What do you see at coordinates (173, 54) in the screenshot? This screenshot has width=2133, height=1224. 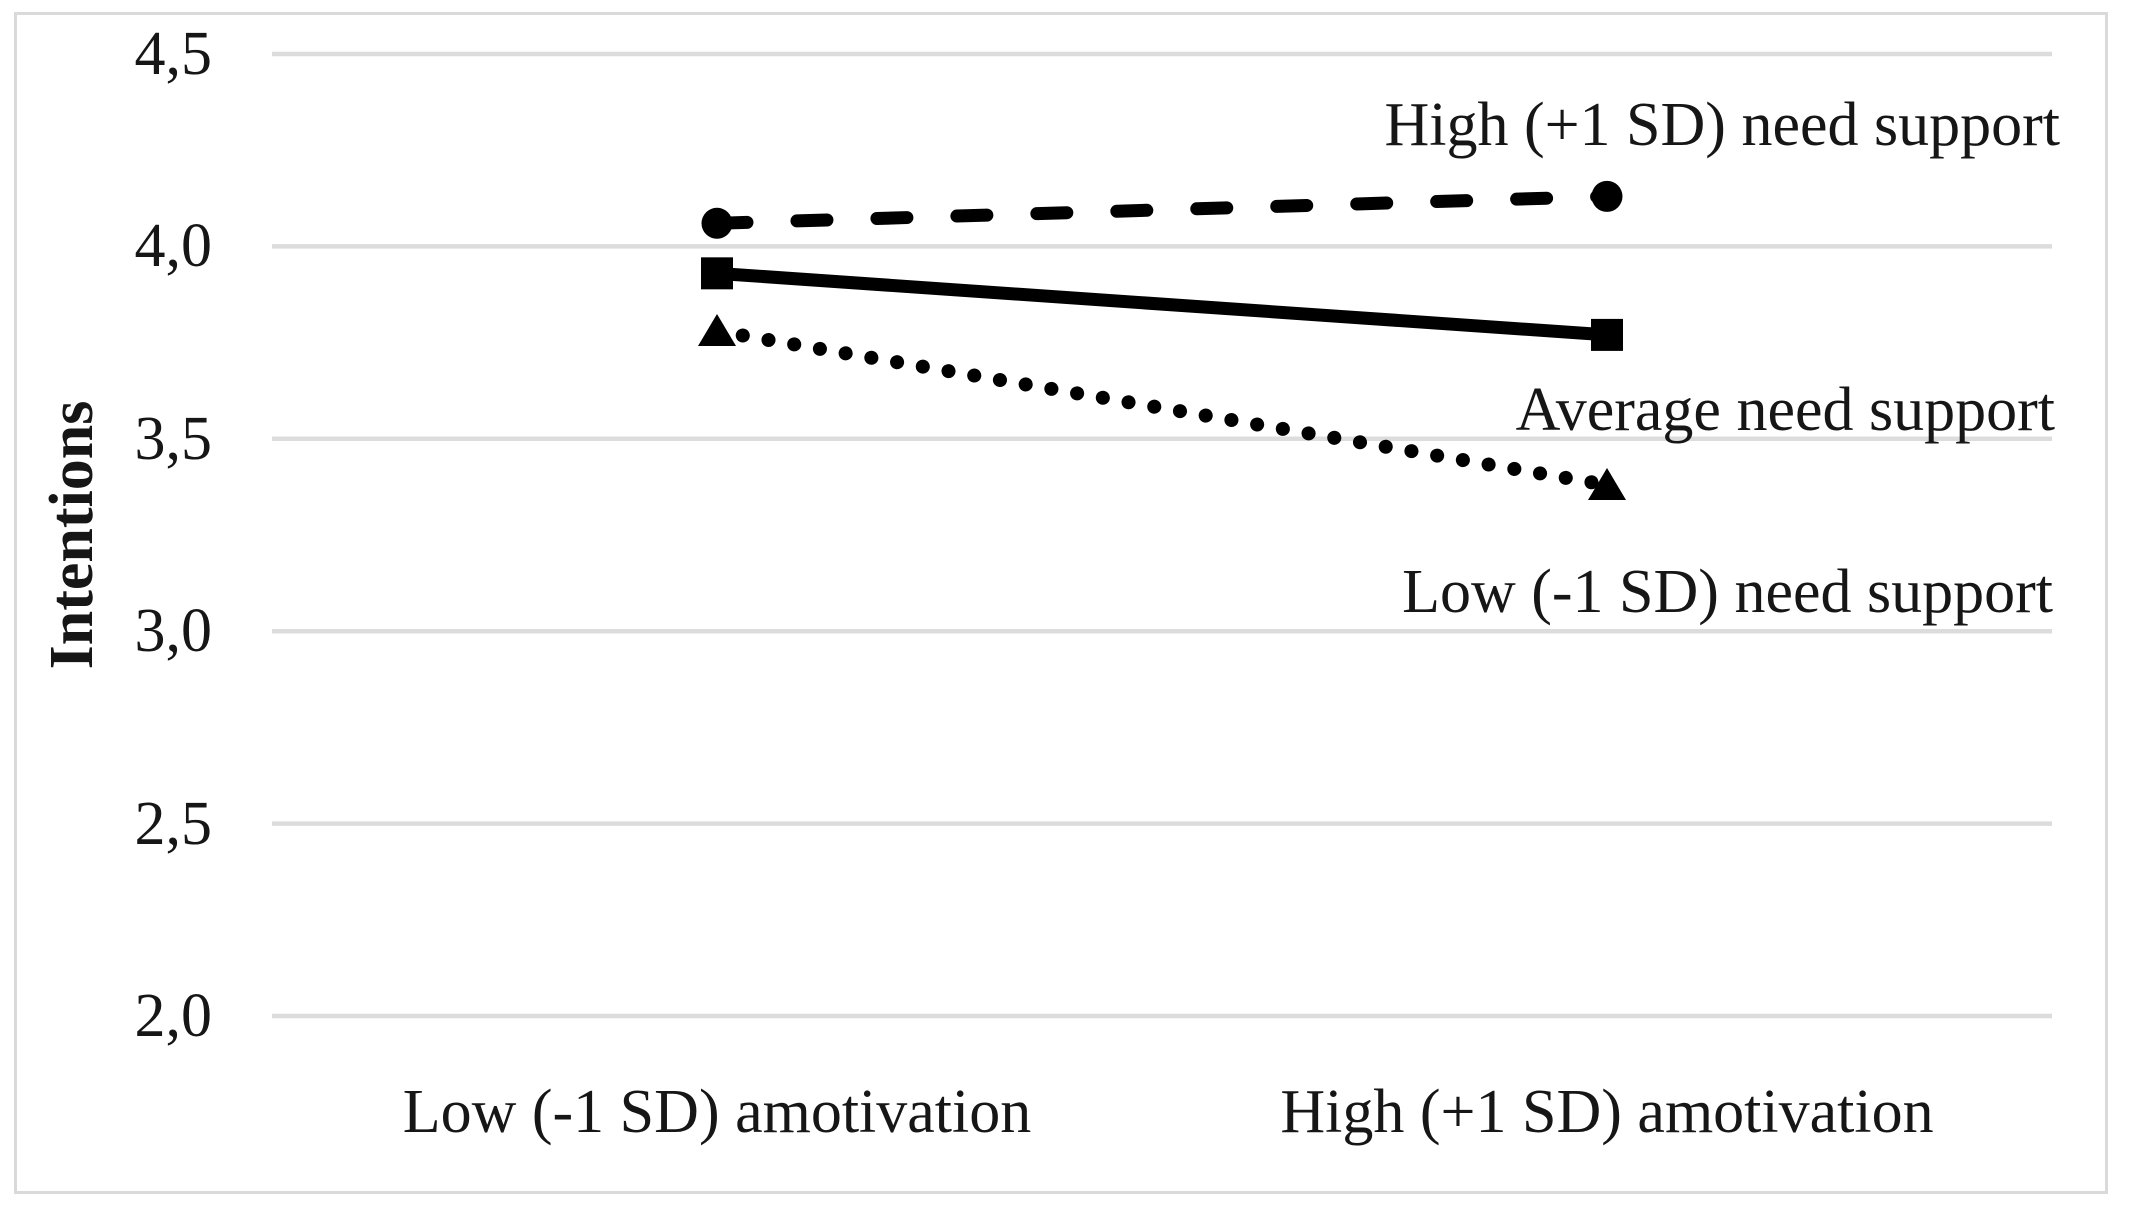 I see `y-tick-label-4-5: 4,5` at bounding box center [173, 54].